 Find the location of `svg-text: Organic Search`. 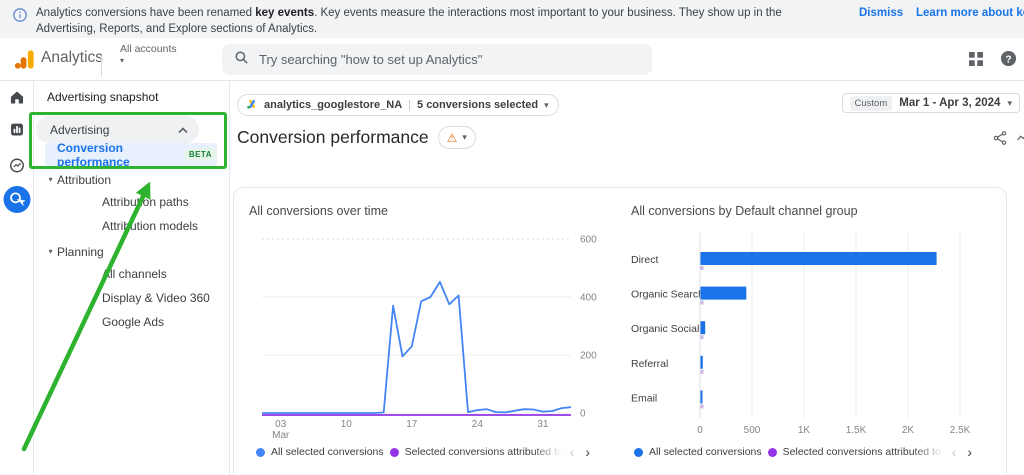

svg-text: Organic Search is located at coordinates (667, 295).